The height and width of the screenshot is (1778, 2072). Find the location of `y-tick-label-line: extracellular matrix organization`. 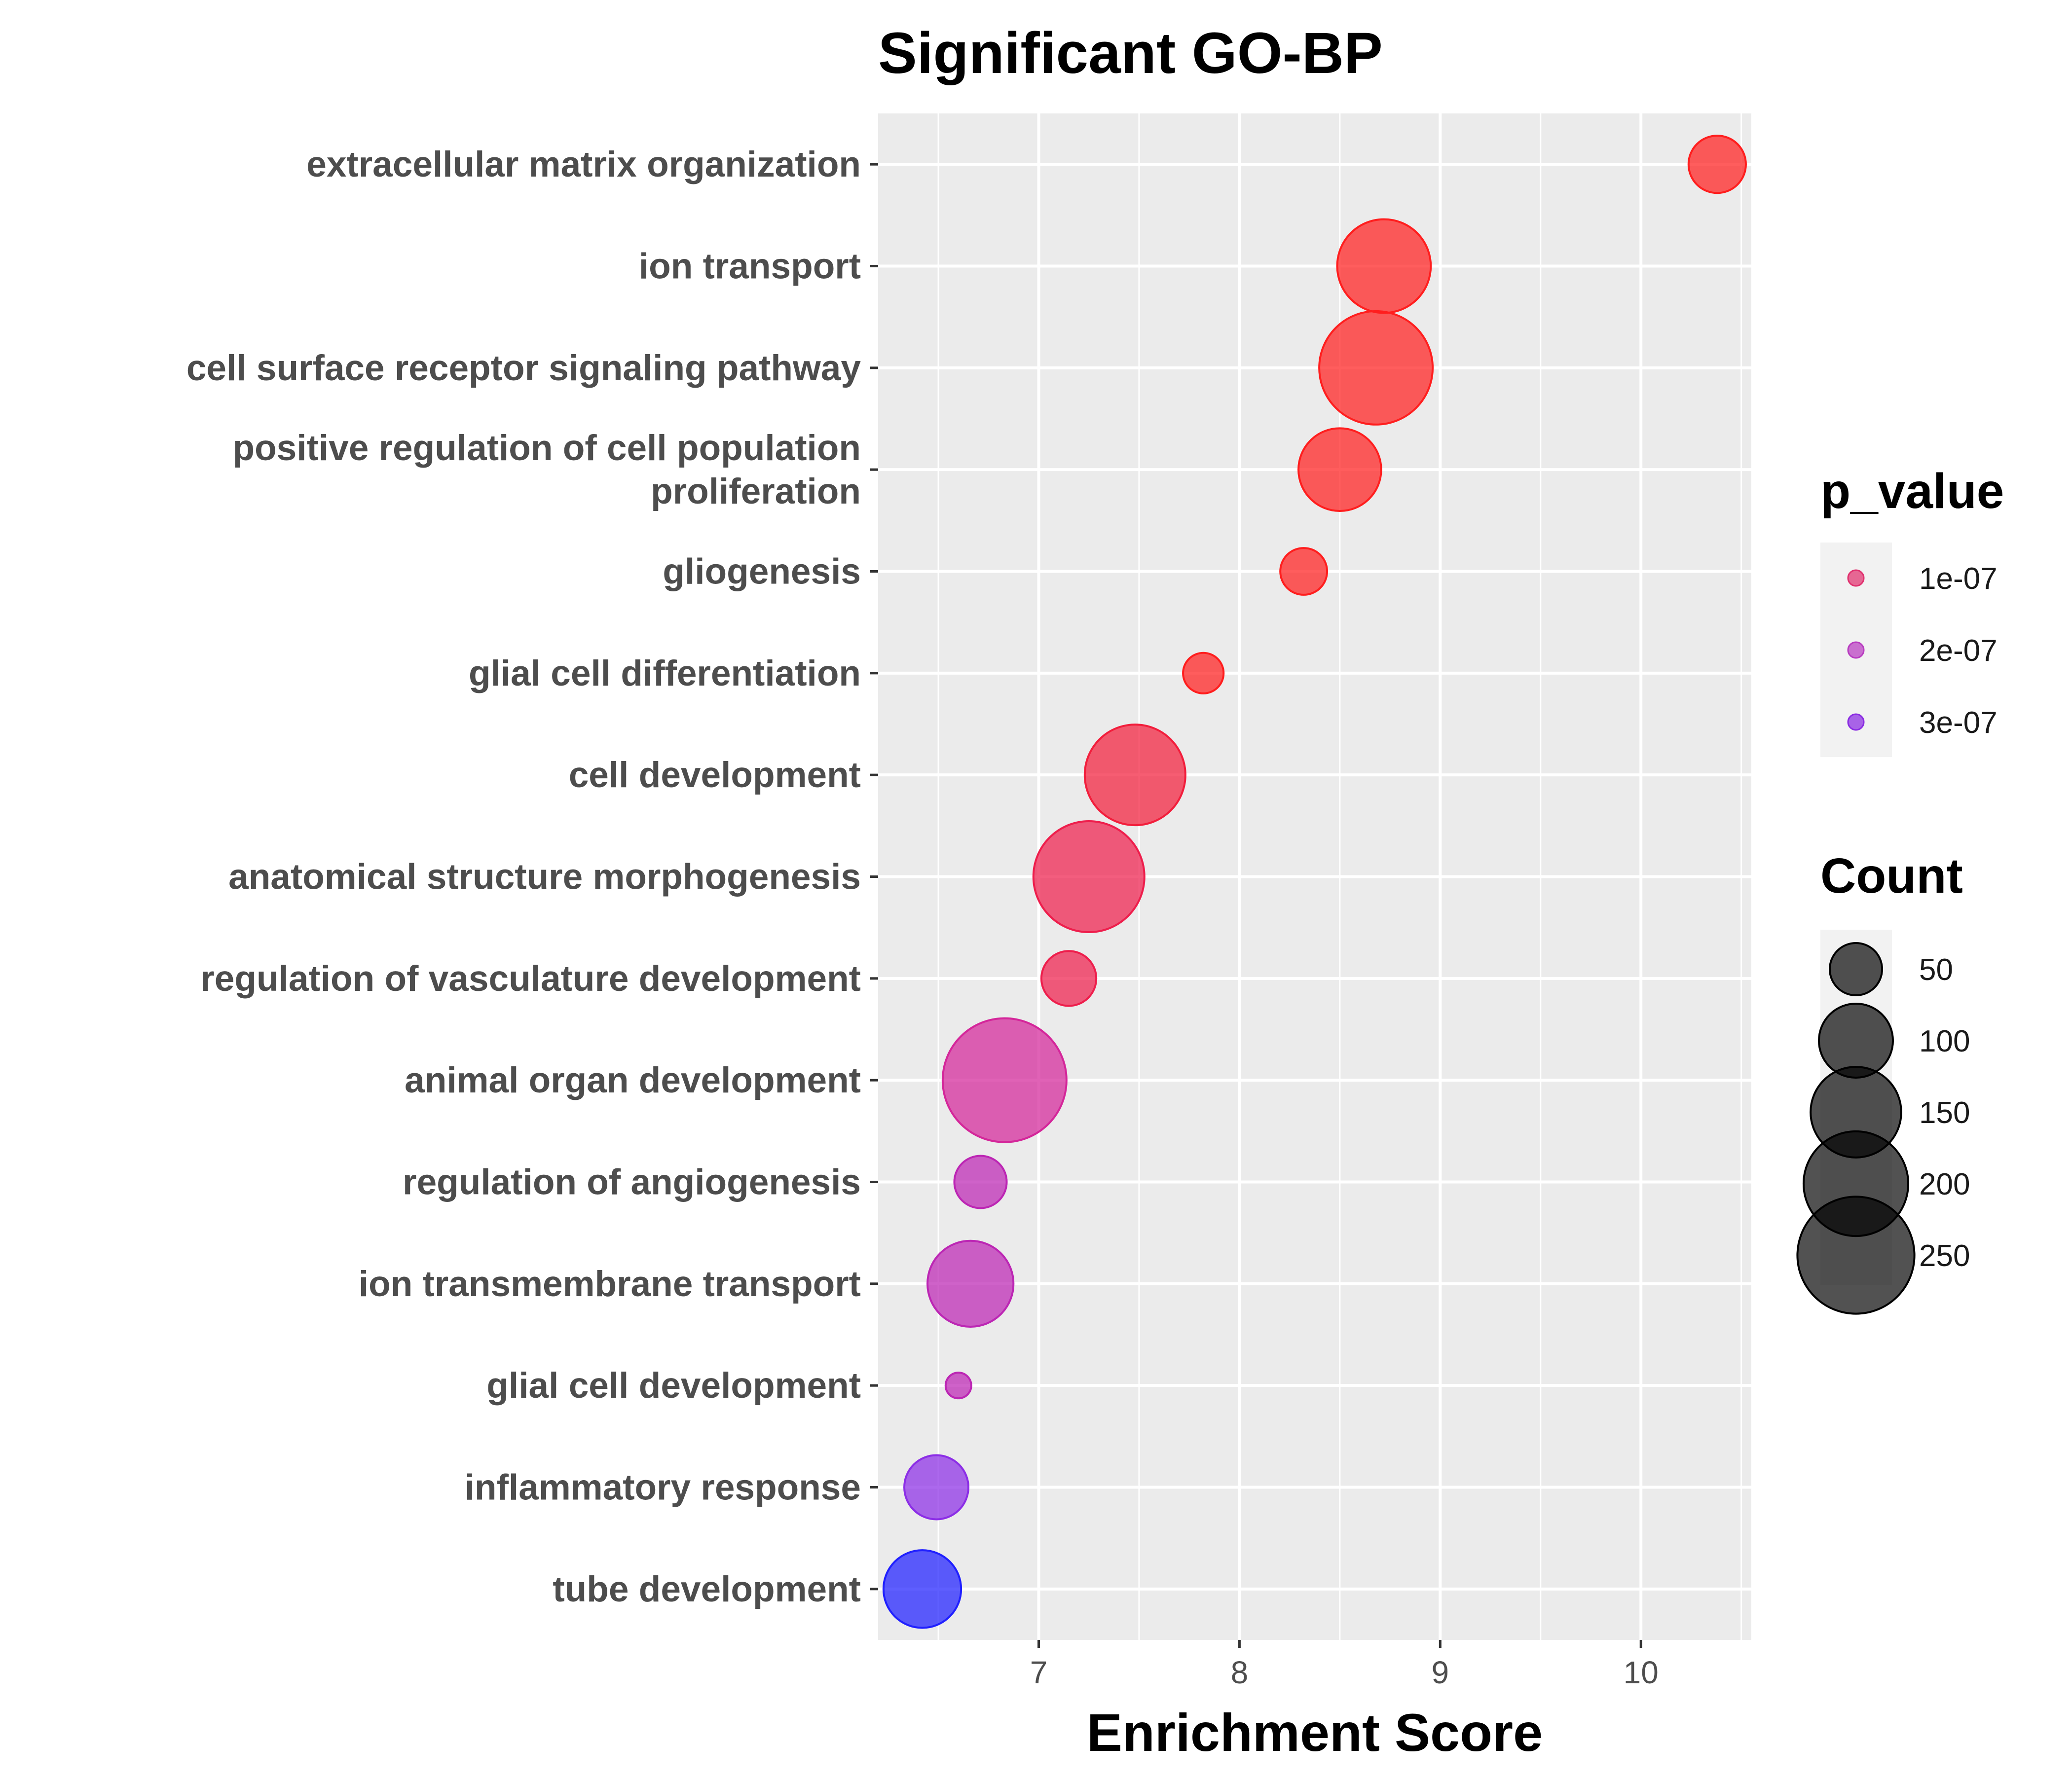

y-tick-label-line: extracellular matrix organization is located at coordinates (584, 164).